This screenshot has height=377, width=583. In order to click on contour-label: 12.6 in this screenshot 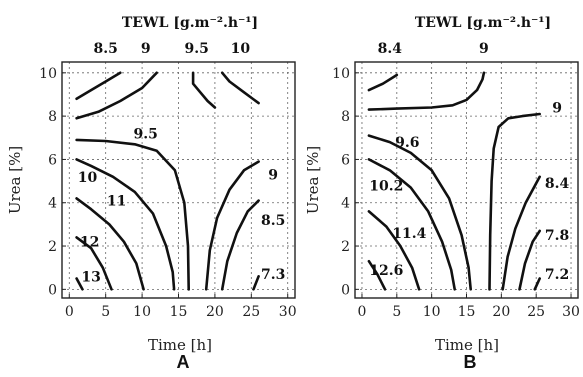, I will do `click(386, 271)`.